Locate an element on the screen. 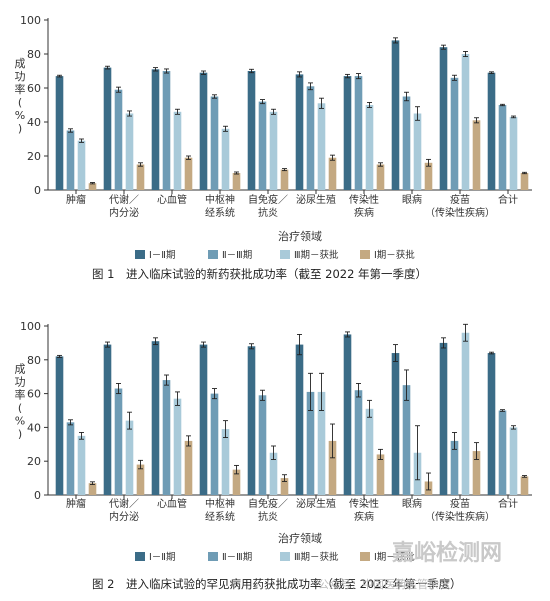  category-label: 中枢神经系统 is located at coordinates (220, 206).